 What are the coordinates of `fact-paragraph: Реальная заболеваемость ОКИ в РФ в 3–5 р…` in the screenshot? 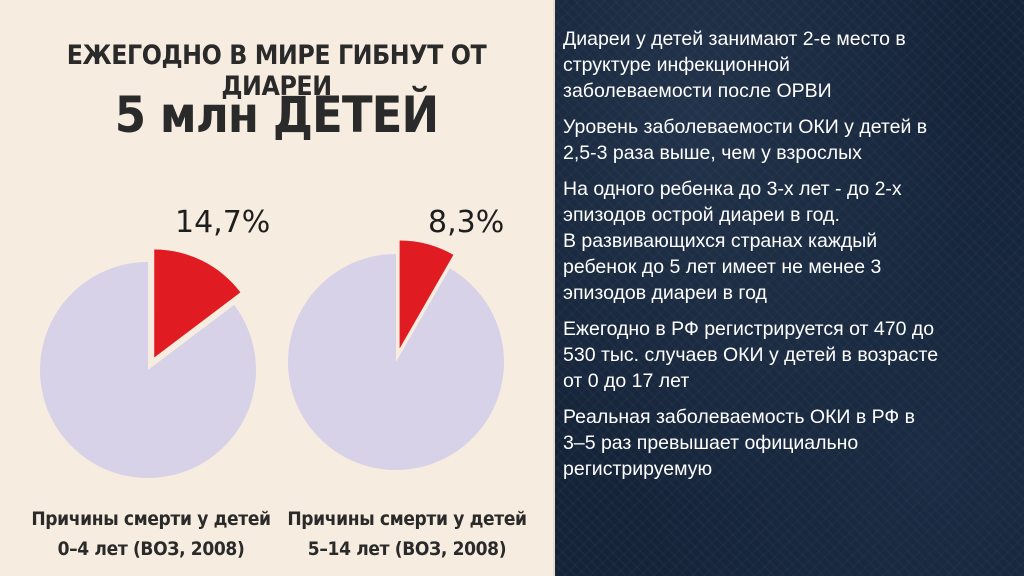 It's located at (788, 443).